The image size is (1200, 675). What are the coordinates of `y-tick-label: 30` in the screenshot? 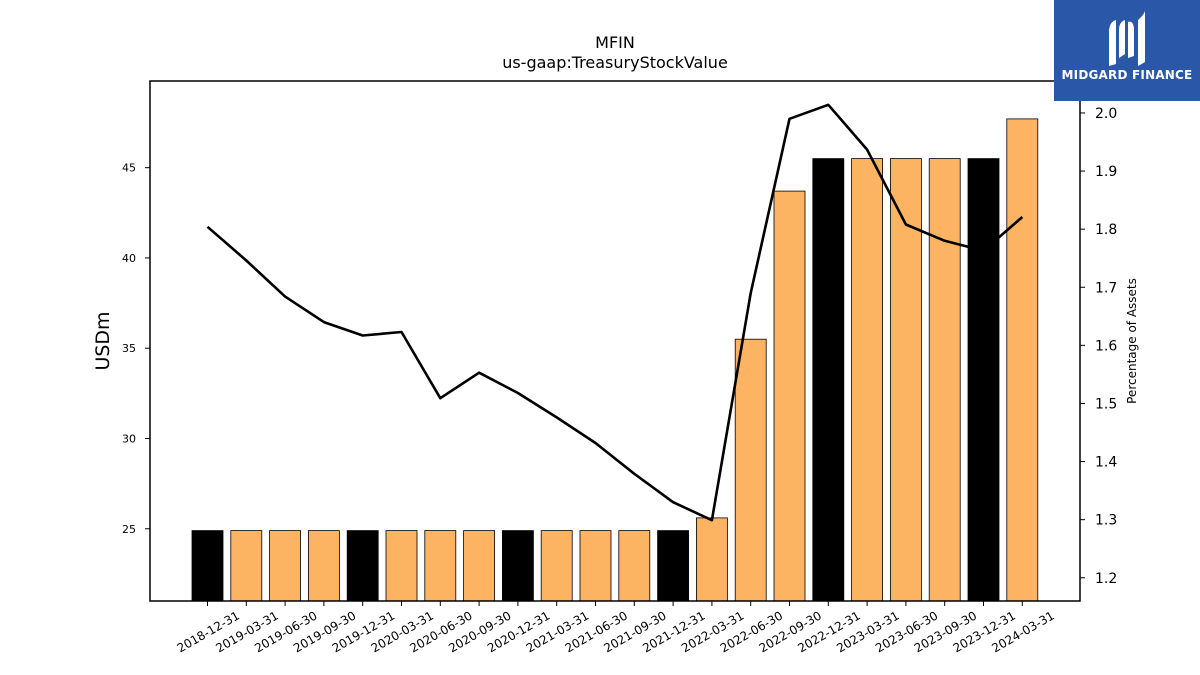 It's located at (129, 439).